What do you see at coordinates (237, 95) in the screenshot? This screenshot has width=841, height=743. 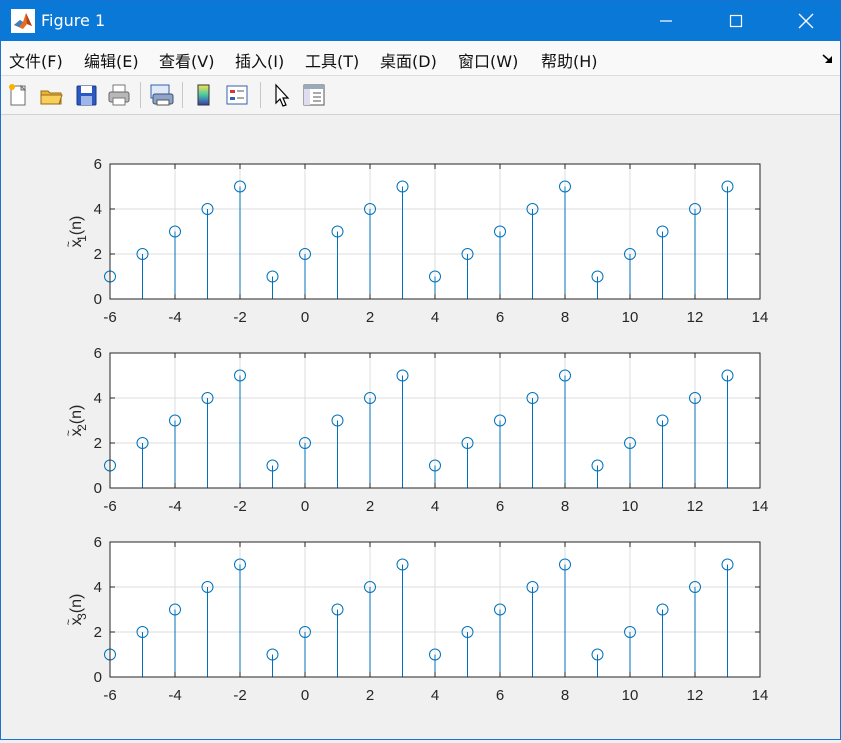 I see `legend-icon` at bounding box center [237, 95].